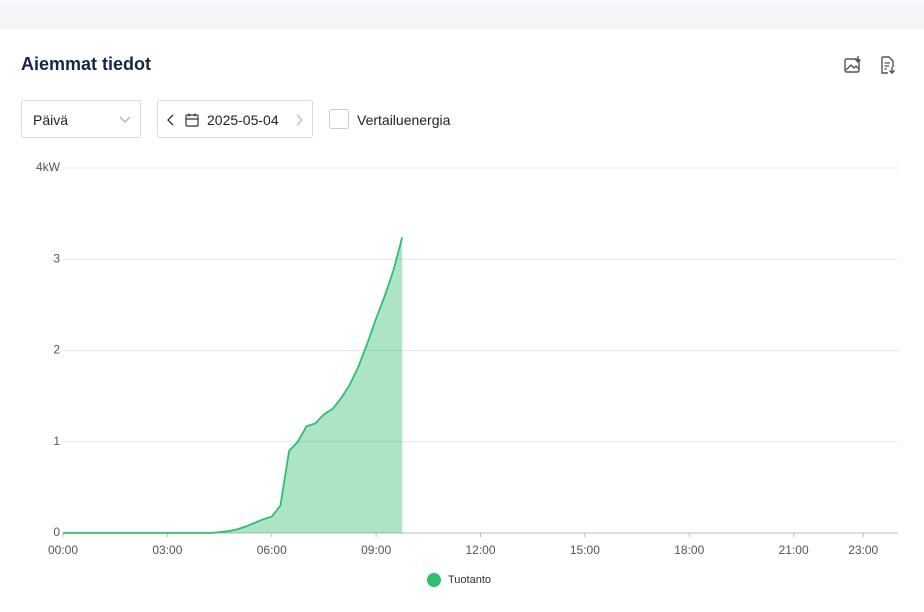 The width and height of the screenshot is (924, 612). What do you see at coordinates (192, 120) in the screenshot?
I see `calendar-icon` at bounding box center [192, 120].